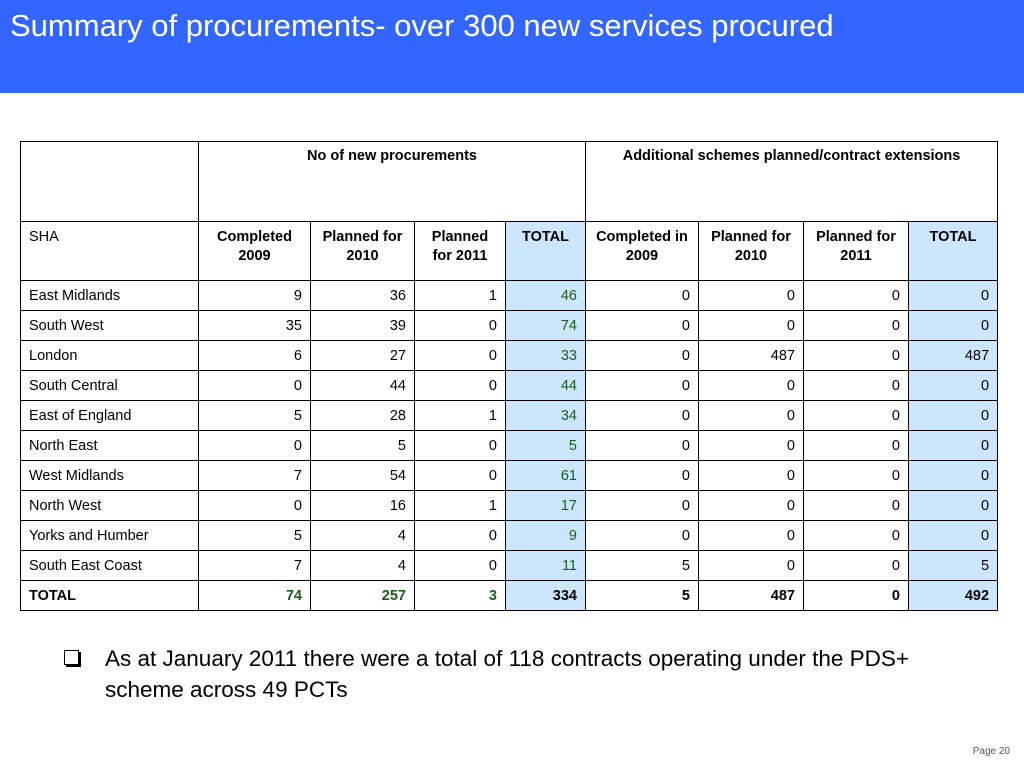 Image resolution: width=1024 pixels, height=768 pixels. I want to click on total-cell: 33, so click(545, 355).